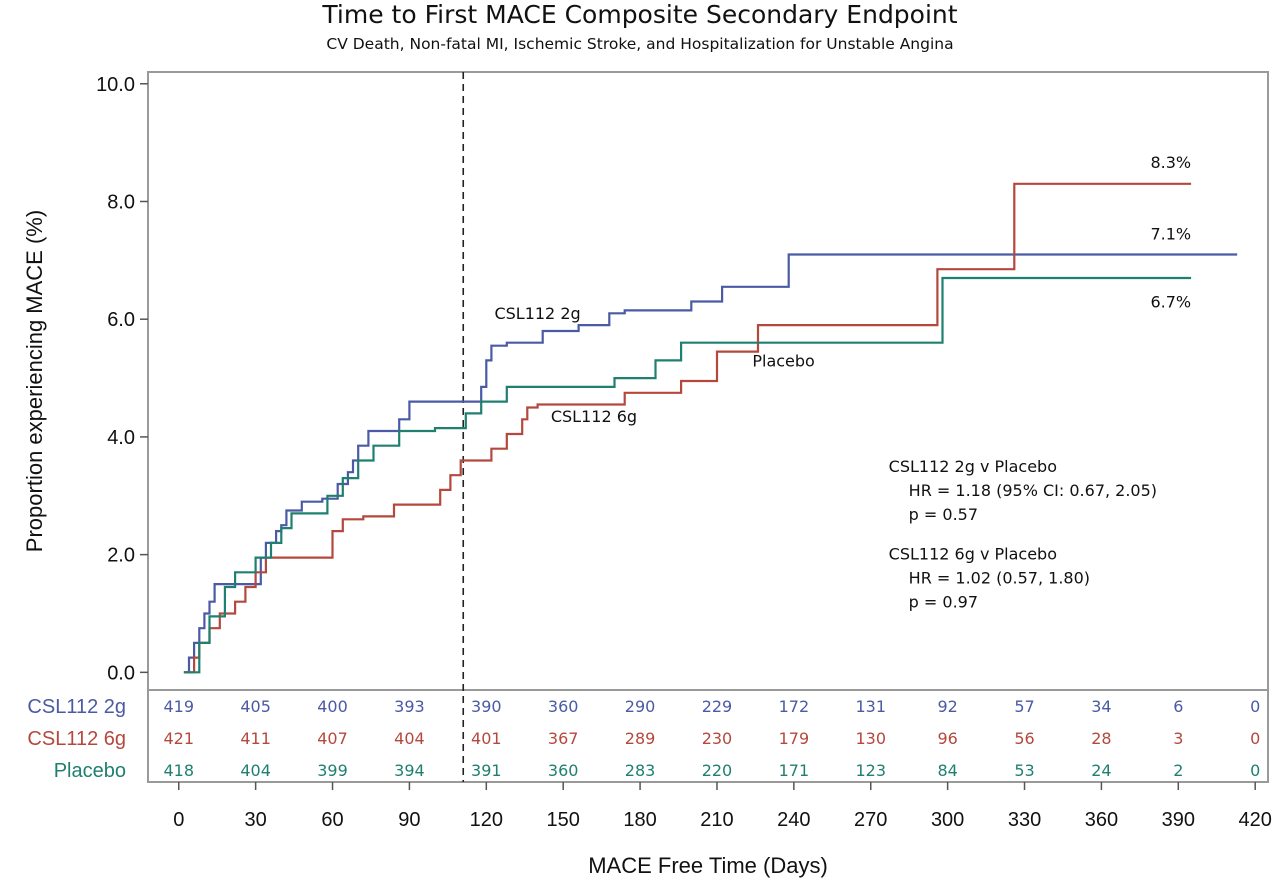 This screenshot has width=1280, height=882. What do you see at coordinates (1170, 301) in the screenshot?
I see `end-percent-label: 6.7%` at bounding box center [1170, 301].